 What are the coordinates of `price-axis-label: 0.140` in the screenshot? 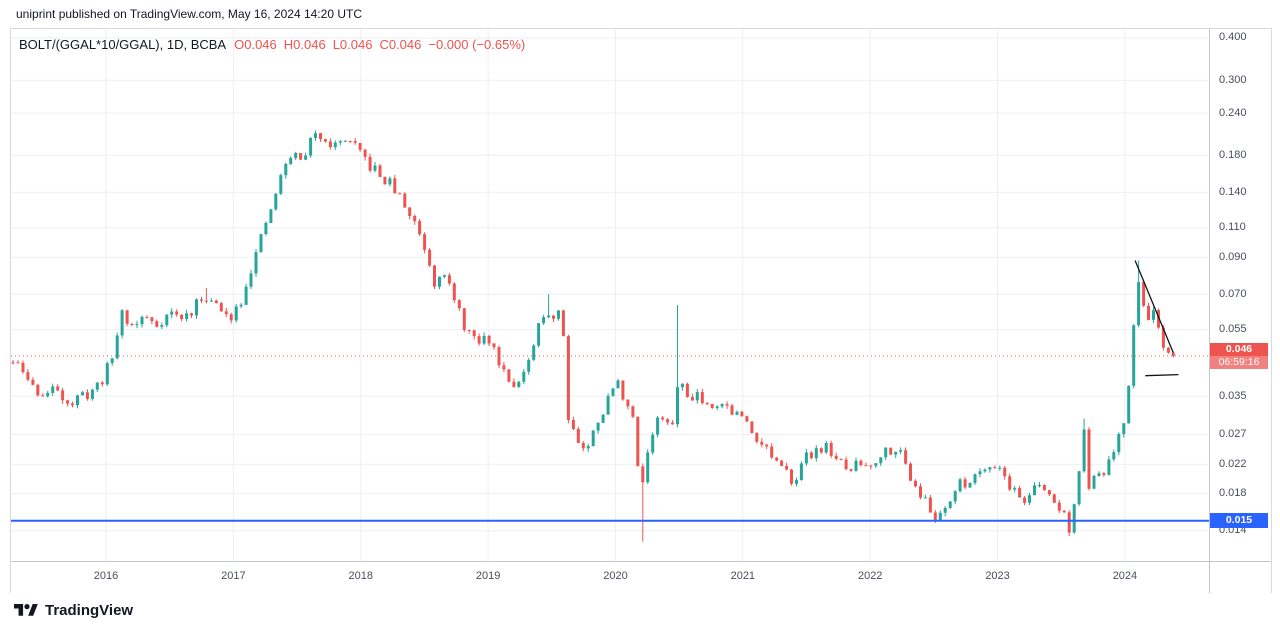 It's located at (1233, 191).